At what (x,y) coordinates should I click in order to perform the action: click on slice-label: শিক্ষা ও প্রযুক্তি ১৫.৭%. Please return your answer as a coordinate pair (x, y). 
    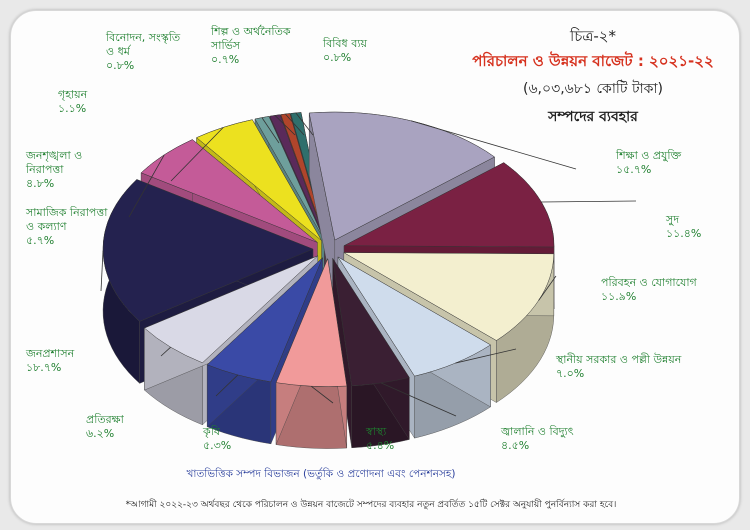
    Looking at the image, I should click on (648, 162).